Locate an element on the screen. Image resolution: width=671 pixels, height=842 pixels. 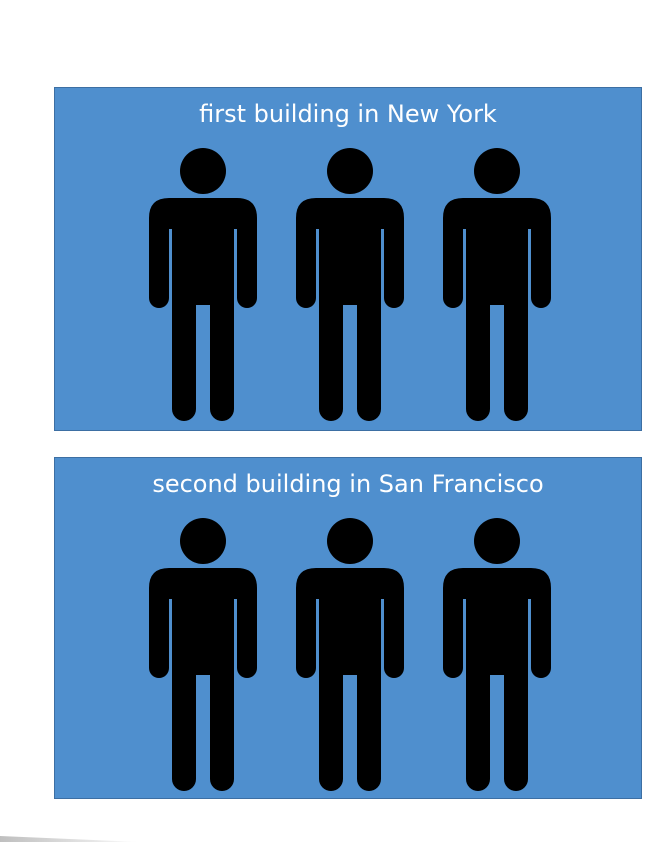
building-title: first building in New York is located at coordinates (348, 114).